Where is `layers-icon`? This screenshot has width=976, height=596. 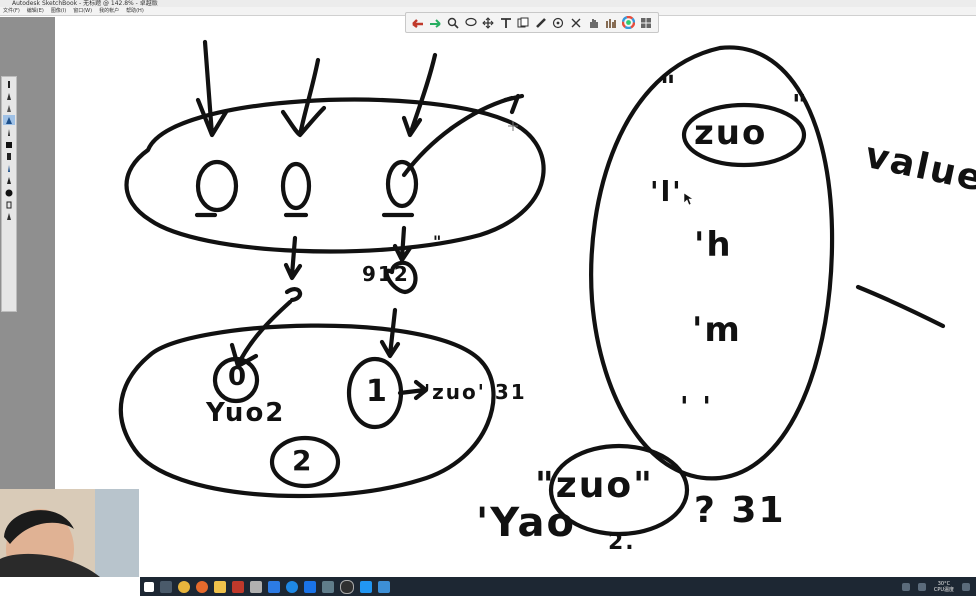 layers-icon is located at coordinates (647, 23).